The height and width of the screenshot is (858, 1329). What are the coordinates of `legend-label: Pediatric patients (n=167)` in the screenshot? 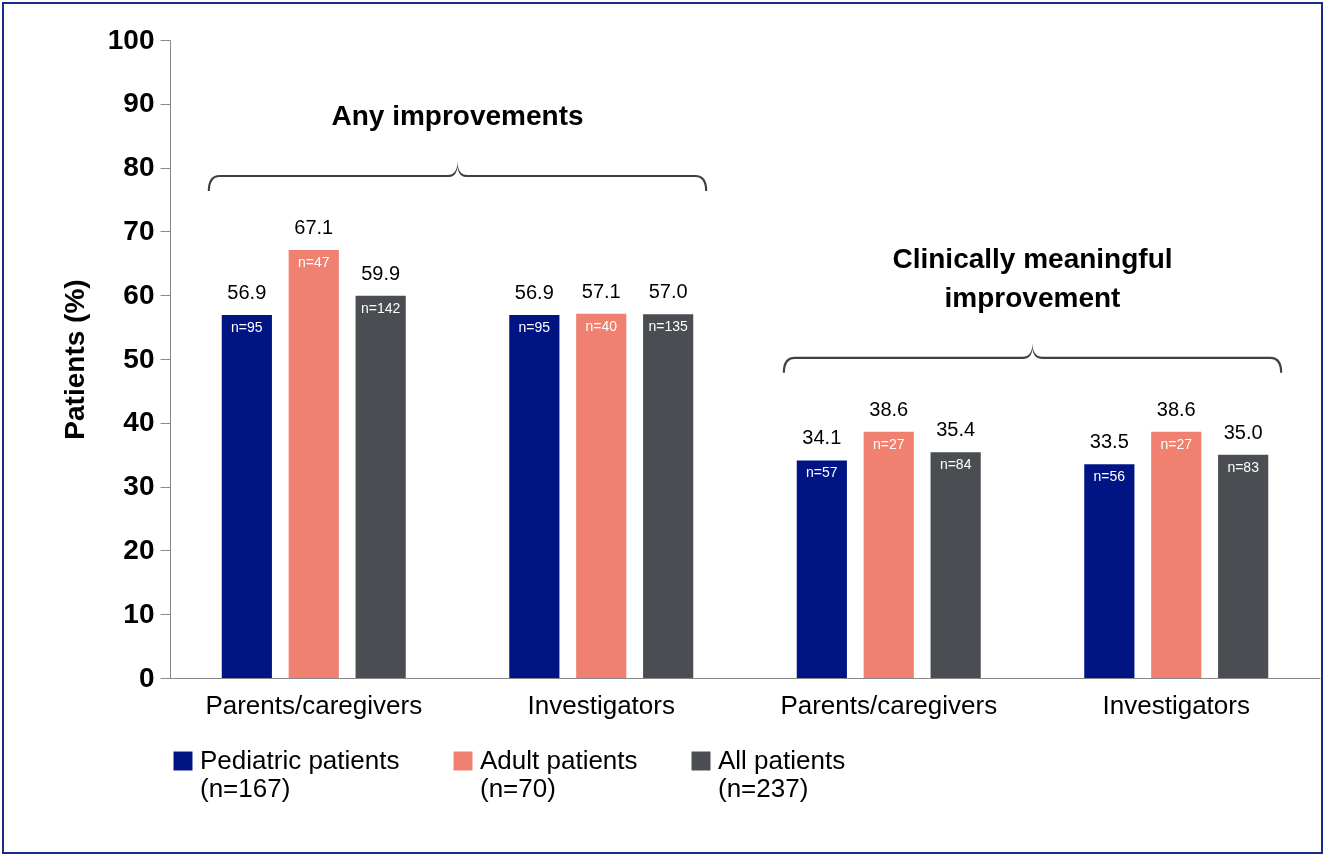 It's located at (300, 774).